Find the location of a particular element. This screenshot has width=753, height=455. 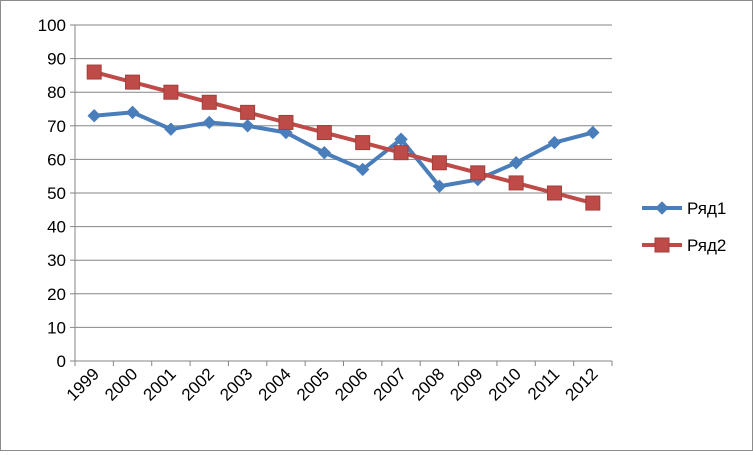

x-tick-label: 1999 is located at coordinates (83, 384).